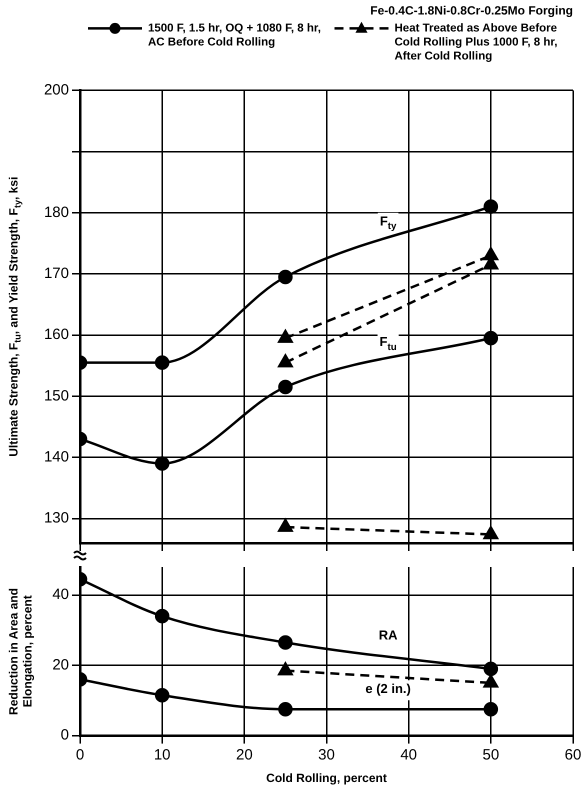 The image size is (587, 797). Describe the element at coordinates (326, 778) in the screenshot. I see `x-axis-title: Cold Rolling, percent` at that location.